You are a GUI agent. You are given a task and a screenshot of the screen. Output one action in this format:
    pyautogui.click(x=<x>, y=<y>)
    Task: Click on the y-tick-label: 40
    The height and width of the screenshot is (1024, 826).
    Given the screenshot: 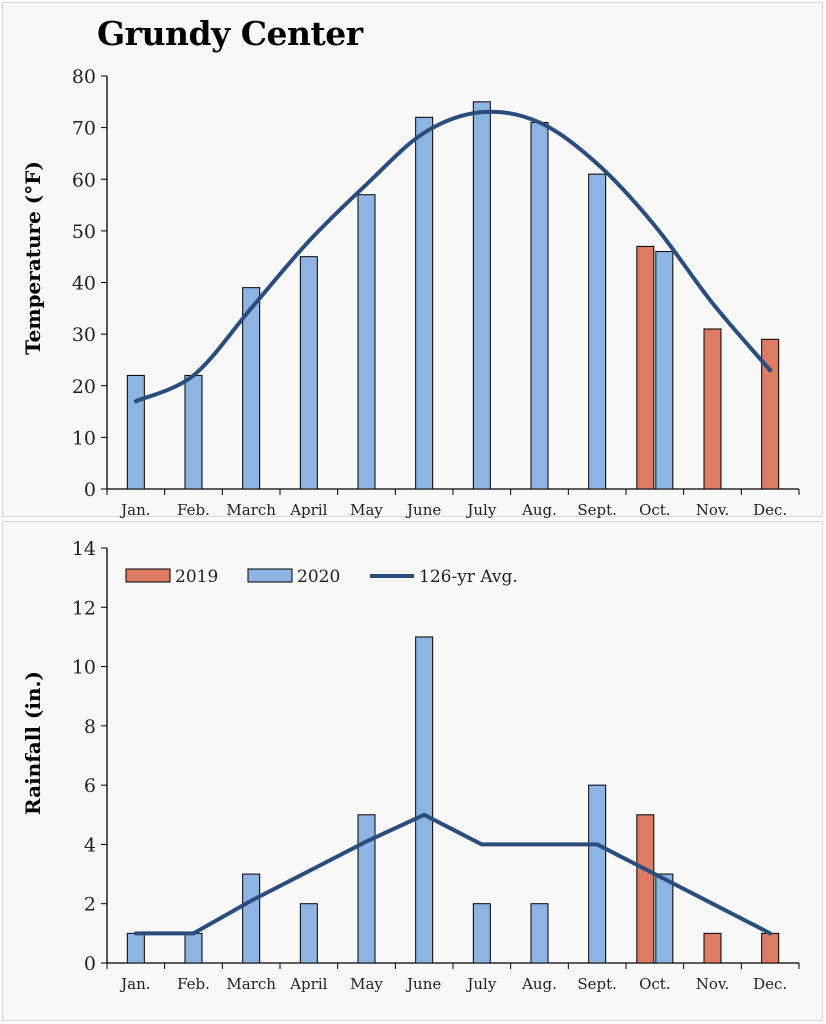 What is the action you would take?
    pyautogui.click(x=84, y=284)
    